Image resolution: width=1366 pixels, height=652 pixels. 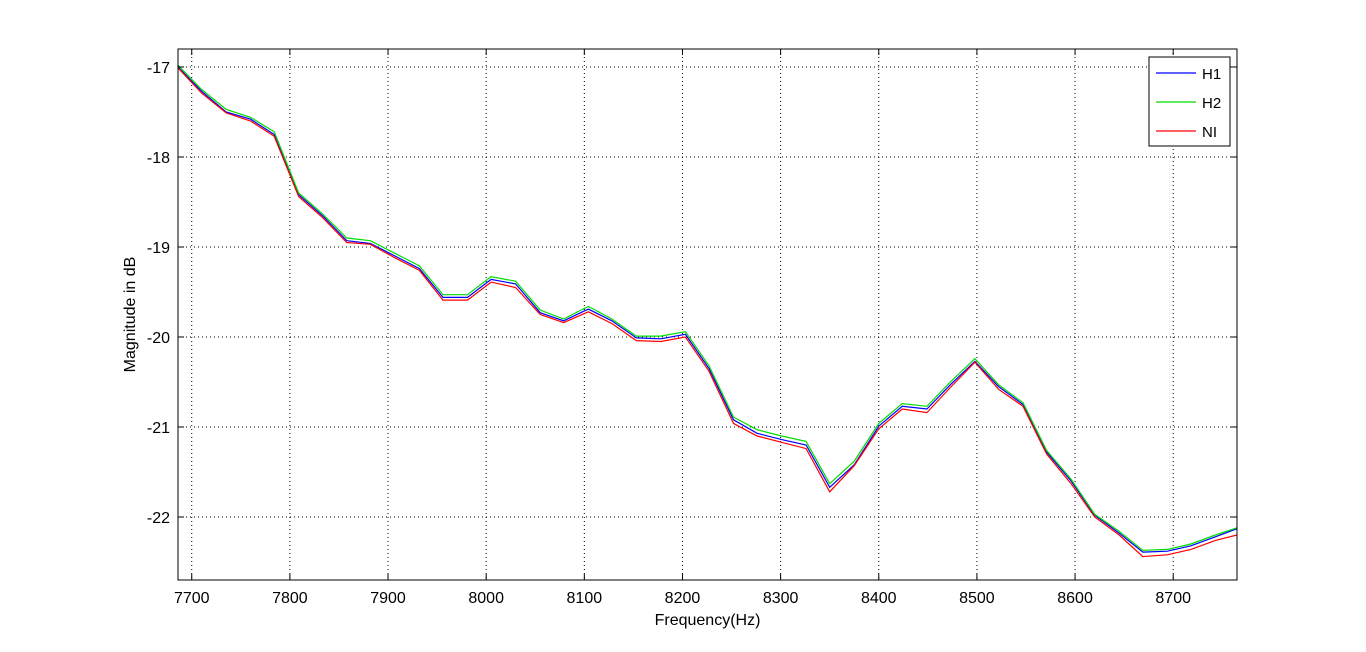 What do you see at coordinates (158, 248) in the screenshot?
I see `y-tick-label: -19` at bounding box center [158, 248].